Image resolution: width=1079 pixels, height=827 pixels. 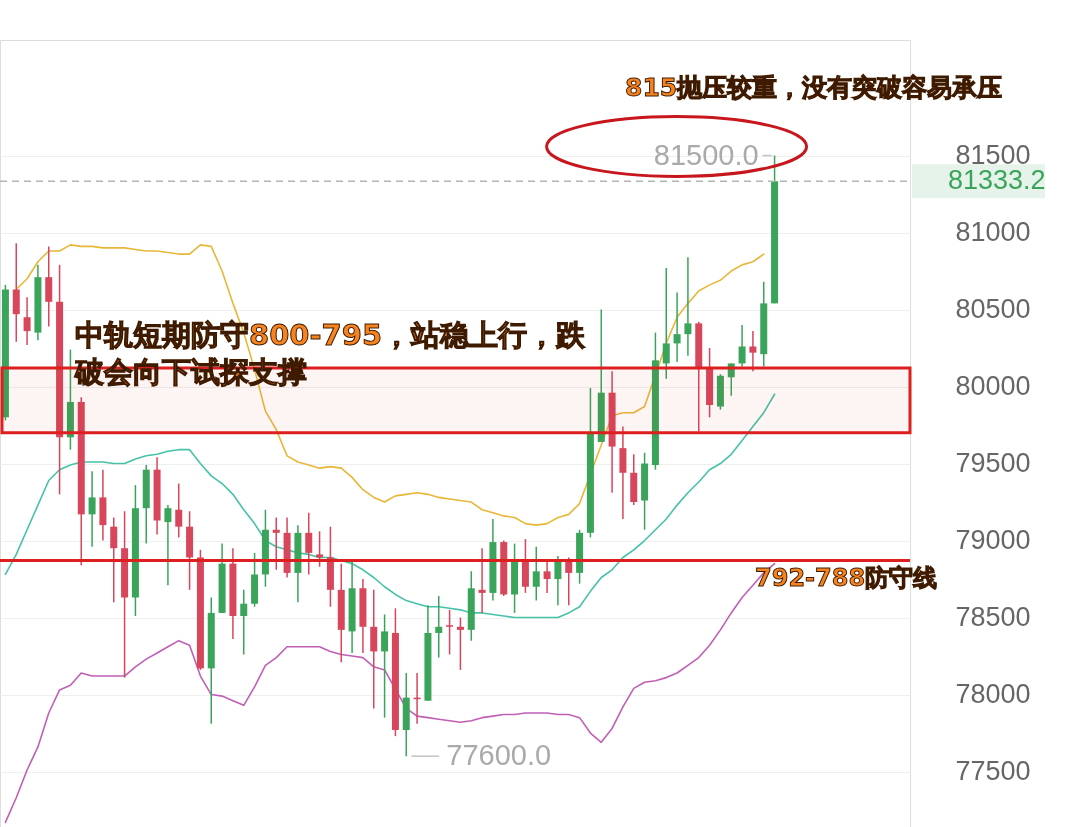 What do you see at coordinates (993, 463) in the screenshot?
I see `y-tick-label: 79500` at bounding box center [993, 463].